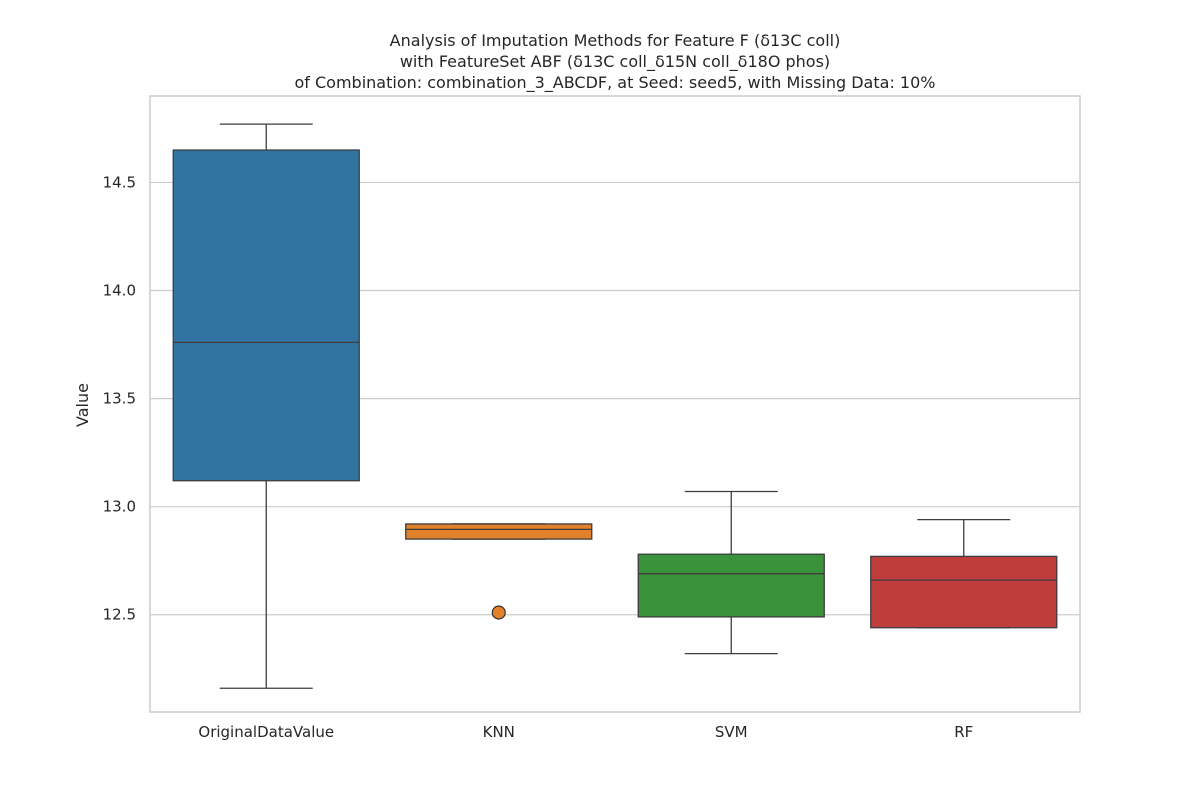 This screenshot has width=1200, height=804. I want to click on y-tick-label: 14.0, so click(119, 291).